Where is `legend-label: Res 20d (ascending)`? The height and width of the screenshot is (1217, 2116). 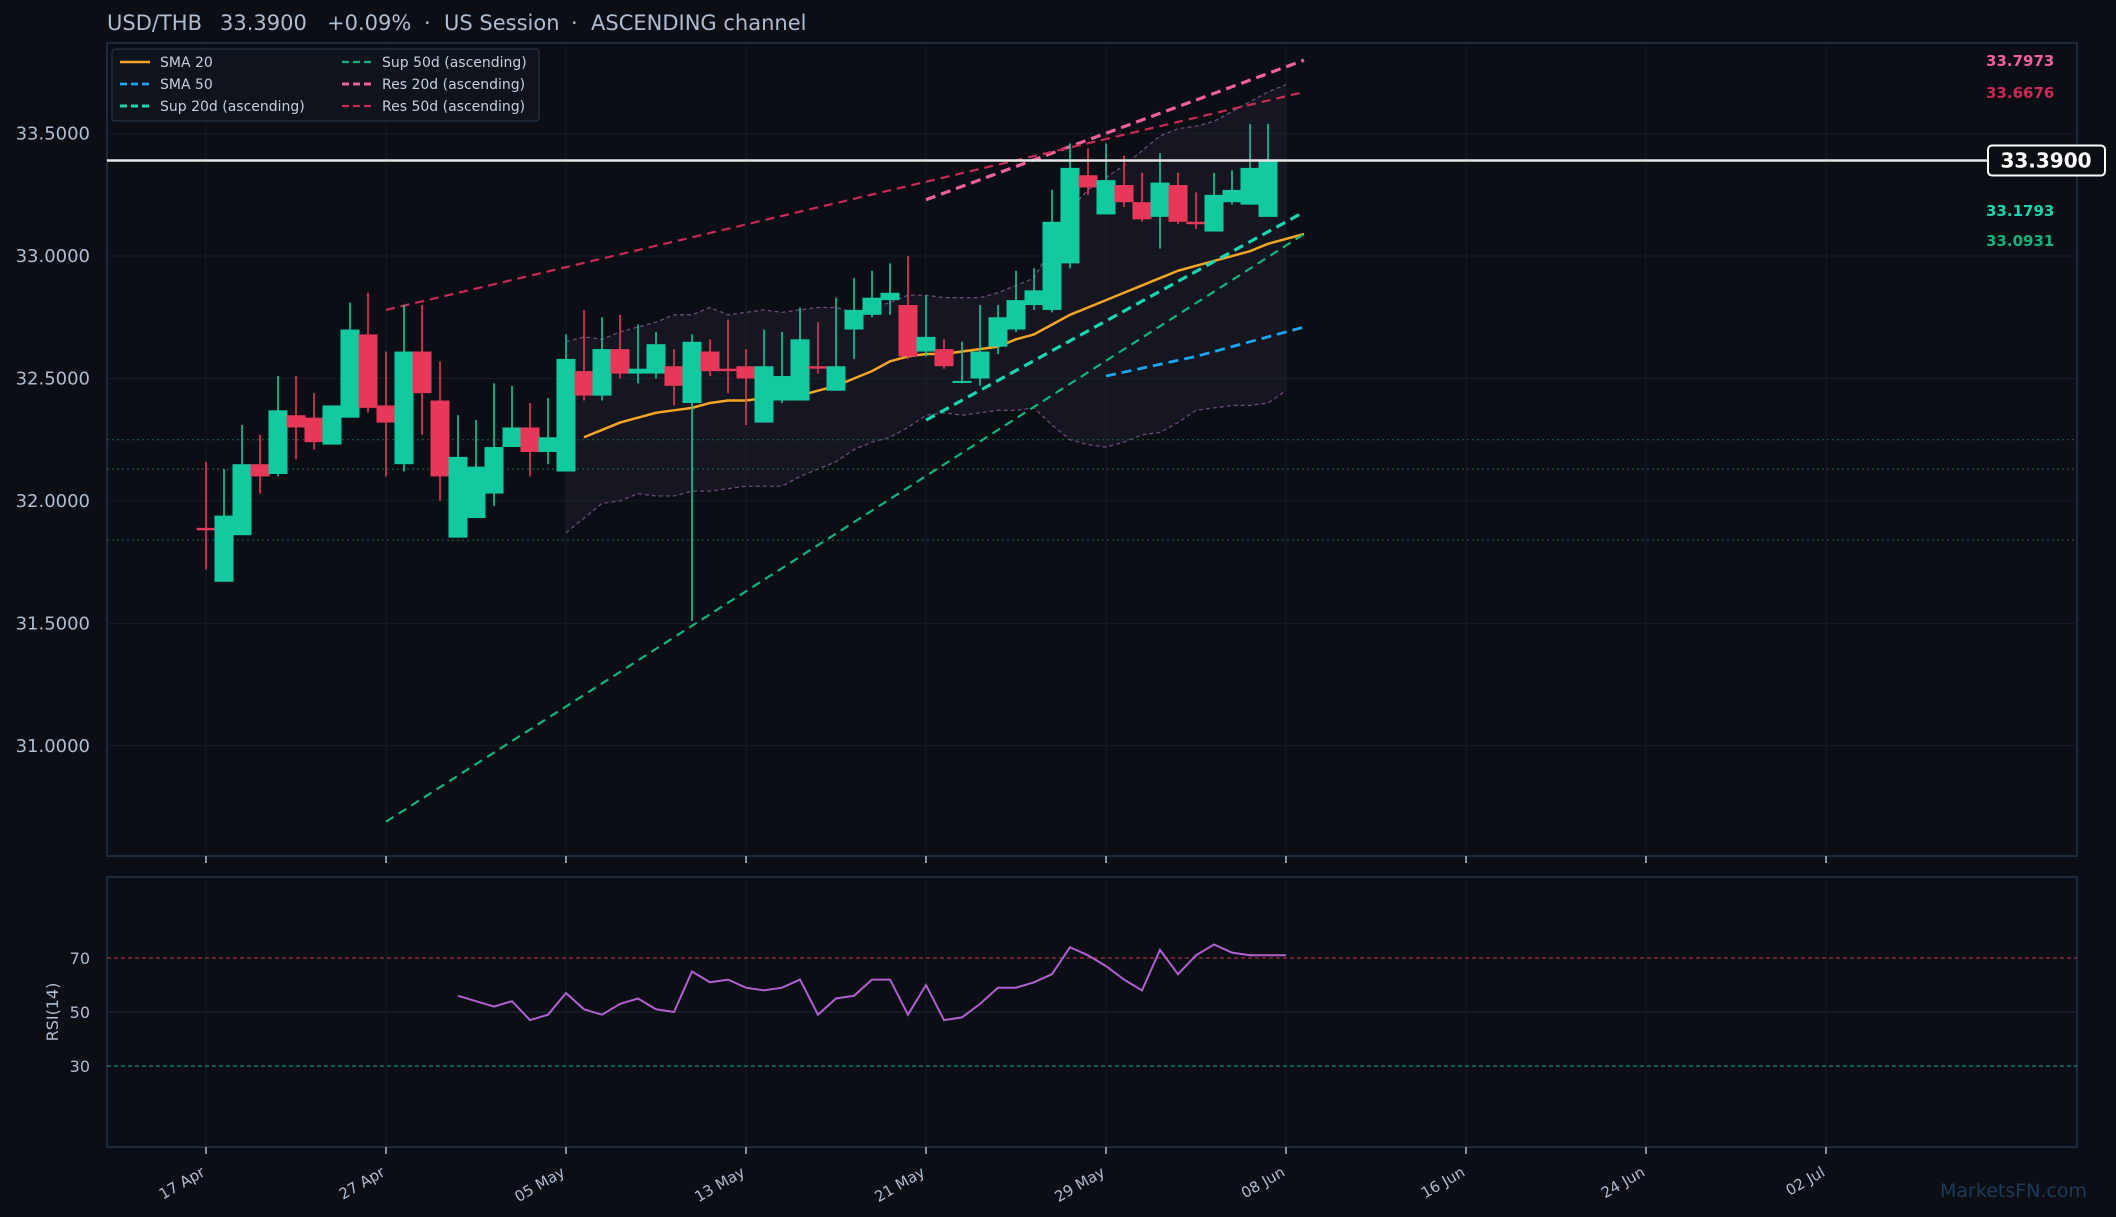 legend-label: Res 20d (ascending) is located at coordinates (453, 85).